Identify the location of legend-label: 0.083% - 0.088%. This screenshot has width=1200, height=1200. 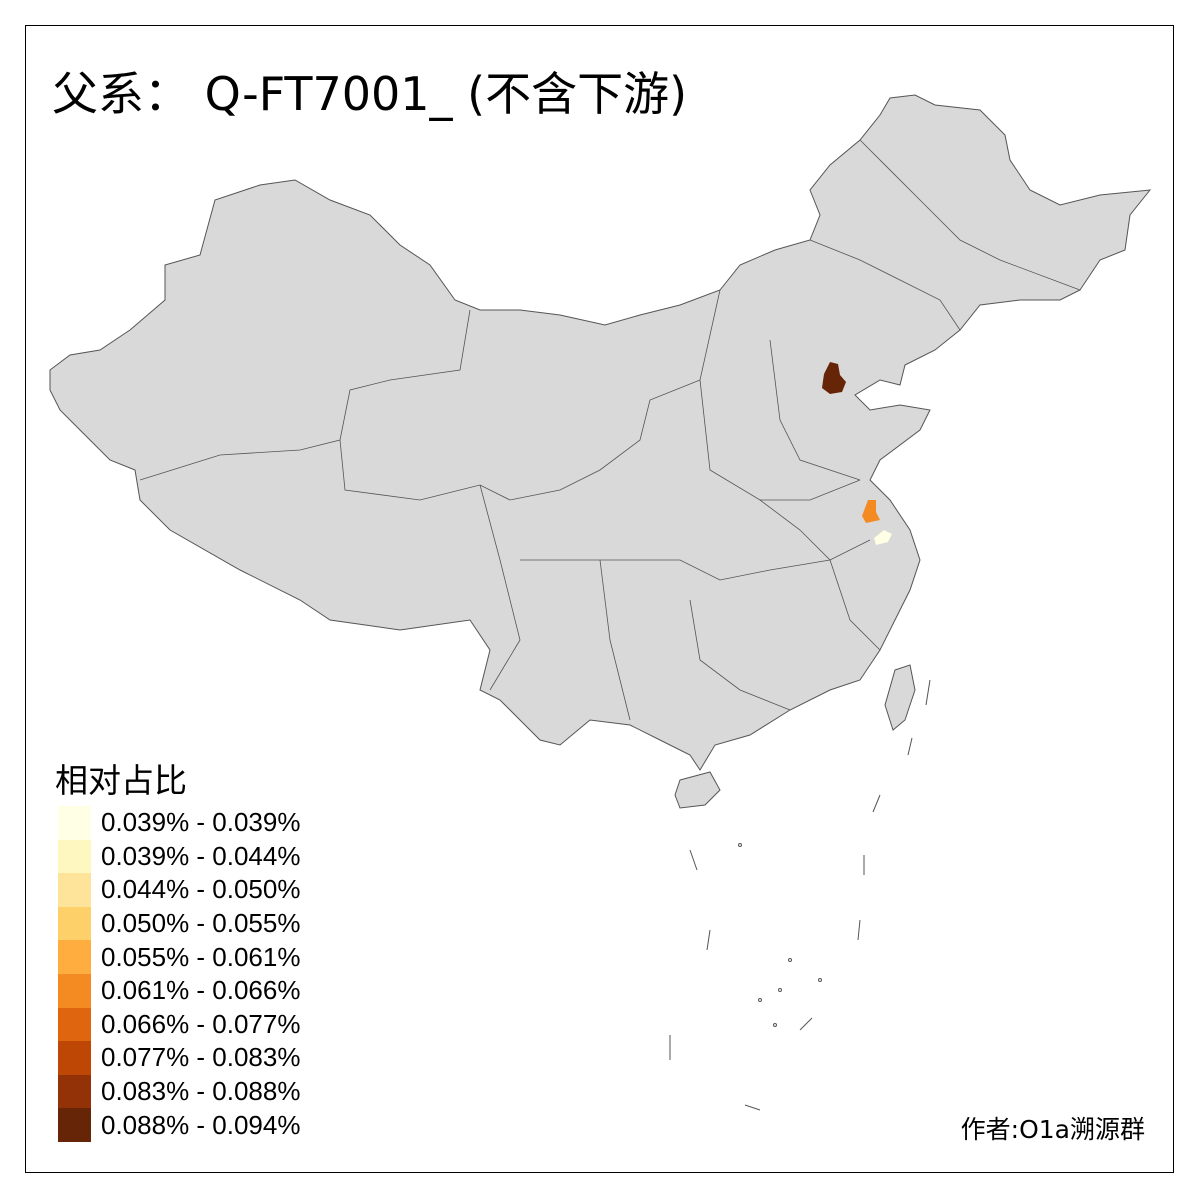
(201, 1091).